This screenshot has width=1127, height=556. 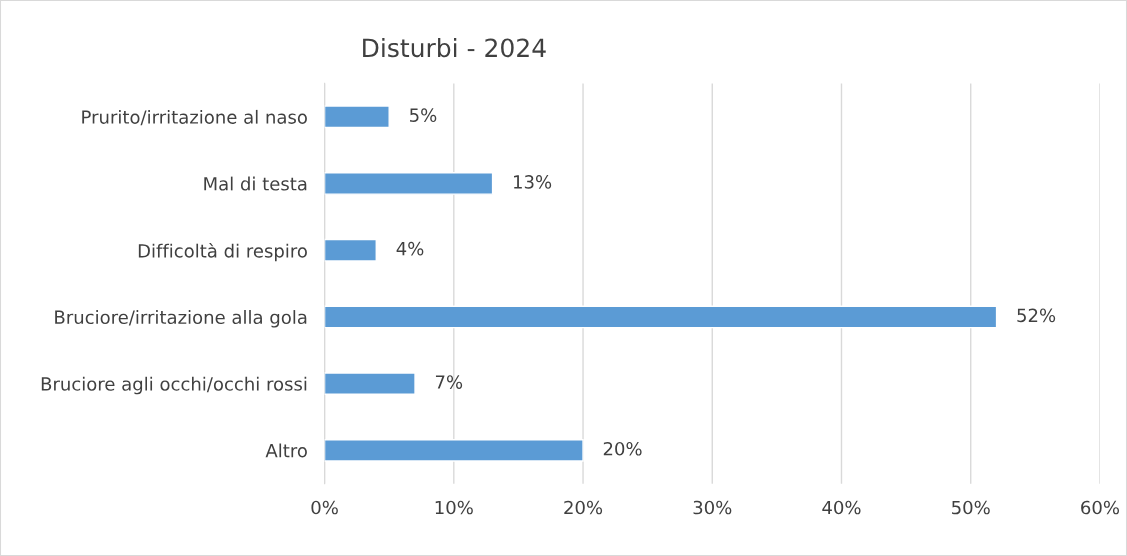 I want to click on x-tick-label: 0%, so click(x=324, y=507).